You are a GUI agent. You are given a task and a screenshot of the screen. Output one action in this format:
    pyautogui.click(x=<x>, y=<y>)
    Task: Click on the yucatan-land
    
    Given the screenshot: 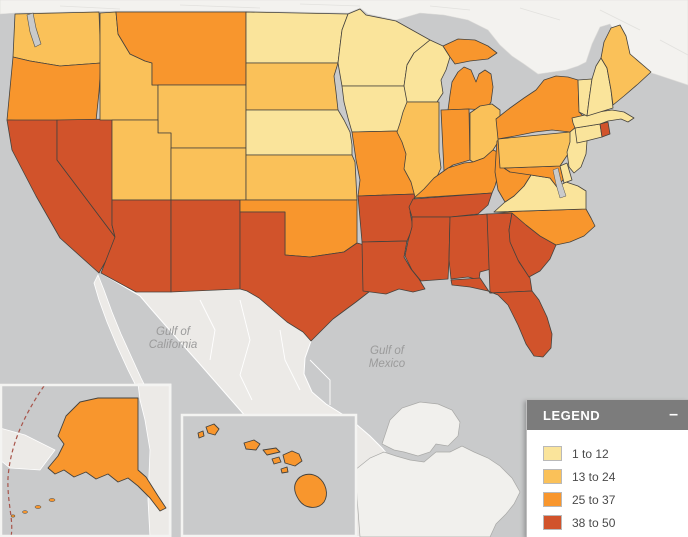 What is the action you would take?
    pyautogui.click(x=421, y=429)
    